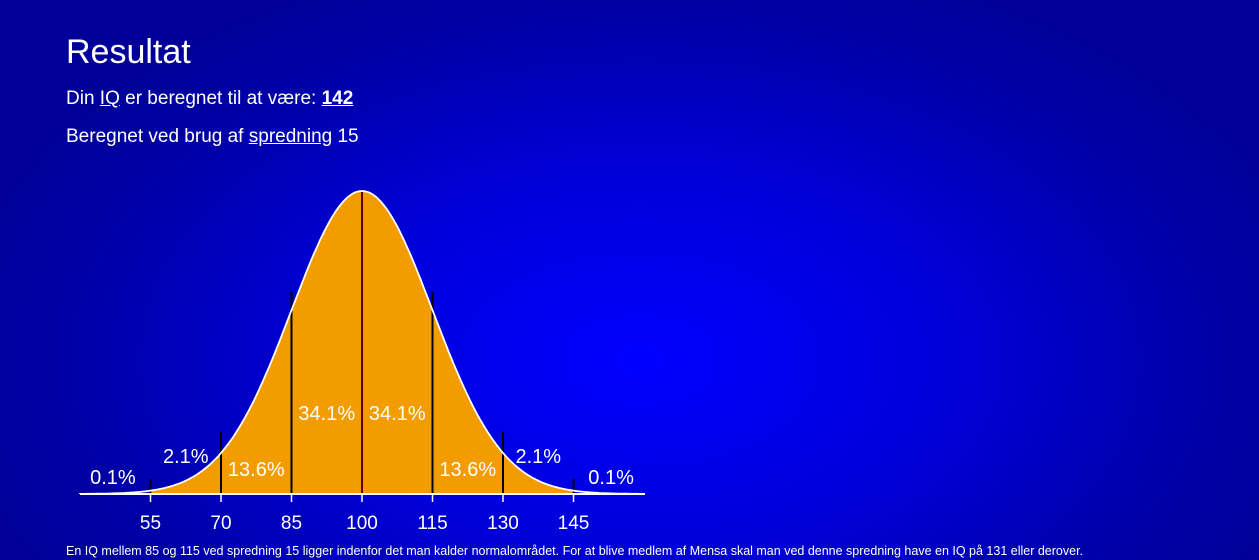  I want to click on tick-label: 85, so click(291, 523).